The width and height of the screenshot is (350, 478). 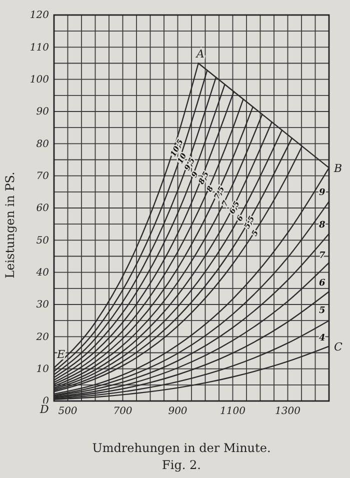 What do you see at coordinates (43, 176) in the screenshot?
I see `y-tick-label: 70` at bounding box center [43, 176].